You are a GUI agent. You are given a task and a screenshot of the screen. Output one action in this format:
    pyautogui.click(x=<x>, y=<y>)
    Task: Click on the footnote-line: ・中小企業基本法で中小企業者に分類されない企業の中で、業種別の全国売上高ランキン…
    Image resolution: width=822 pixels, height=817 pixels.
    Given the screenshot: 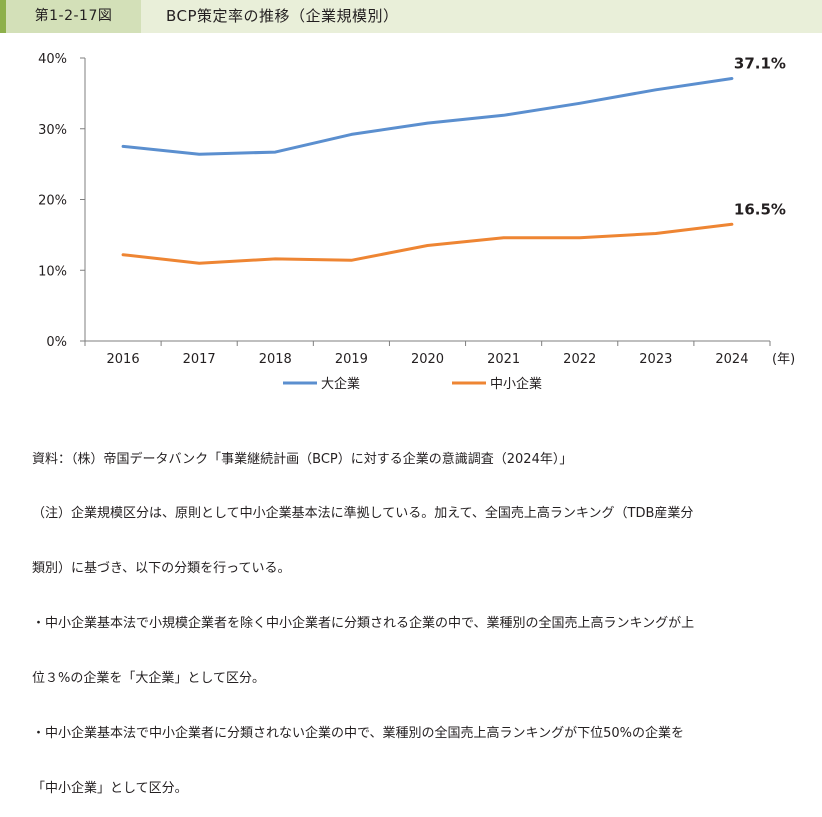 What is the action you would take?
    pyautogui.click(x=358, y=734)
    